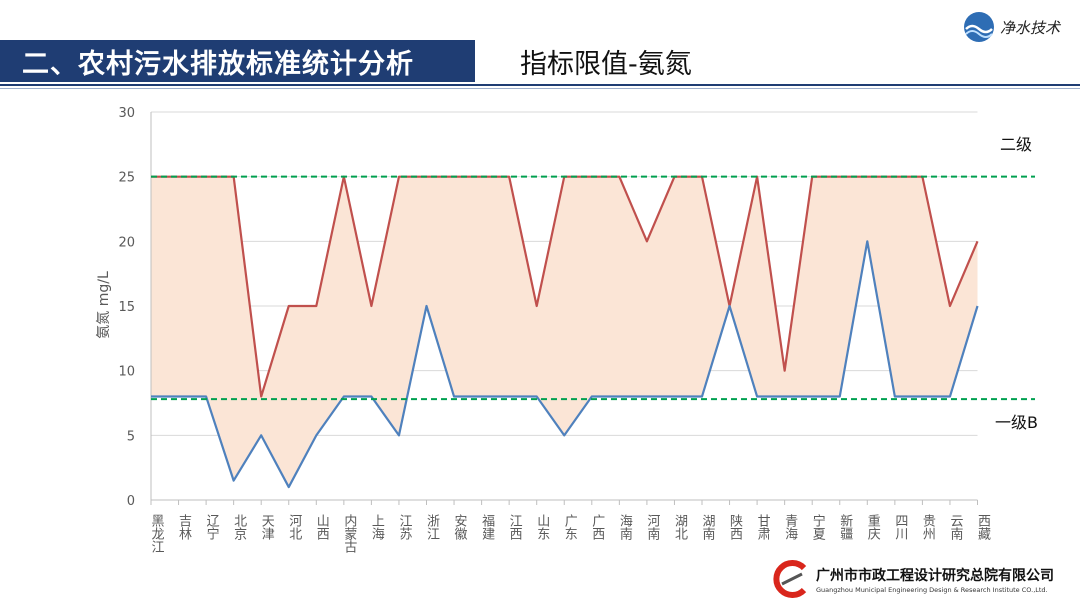 This screenshot has width=1080, height=608. What do you see at coordinates (540, 85) in the screenshot?
I see `header-divider` at bounding box center [540, 85].